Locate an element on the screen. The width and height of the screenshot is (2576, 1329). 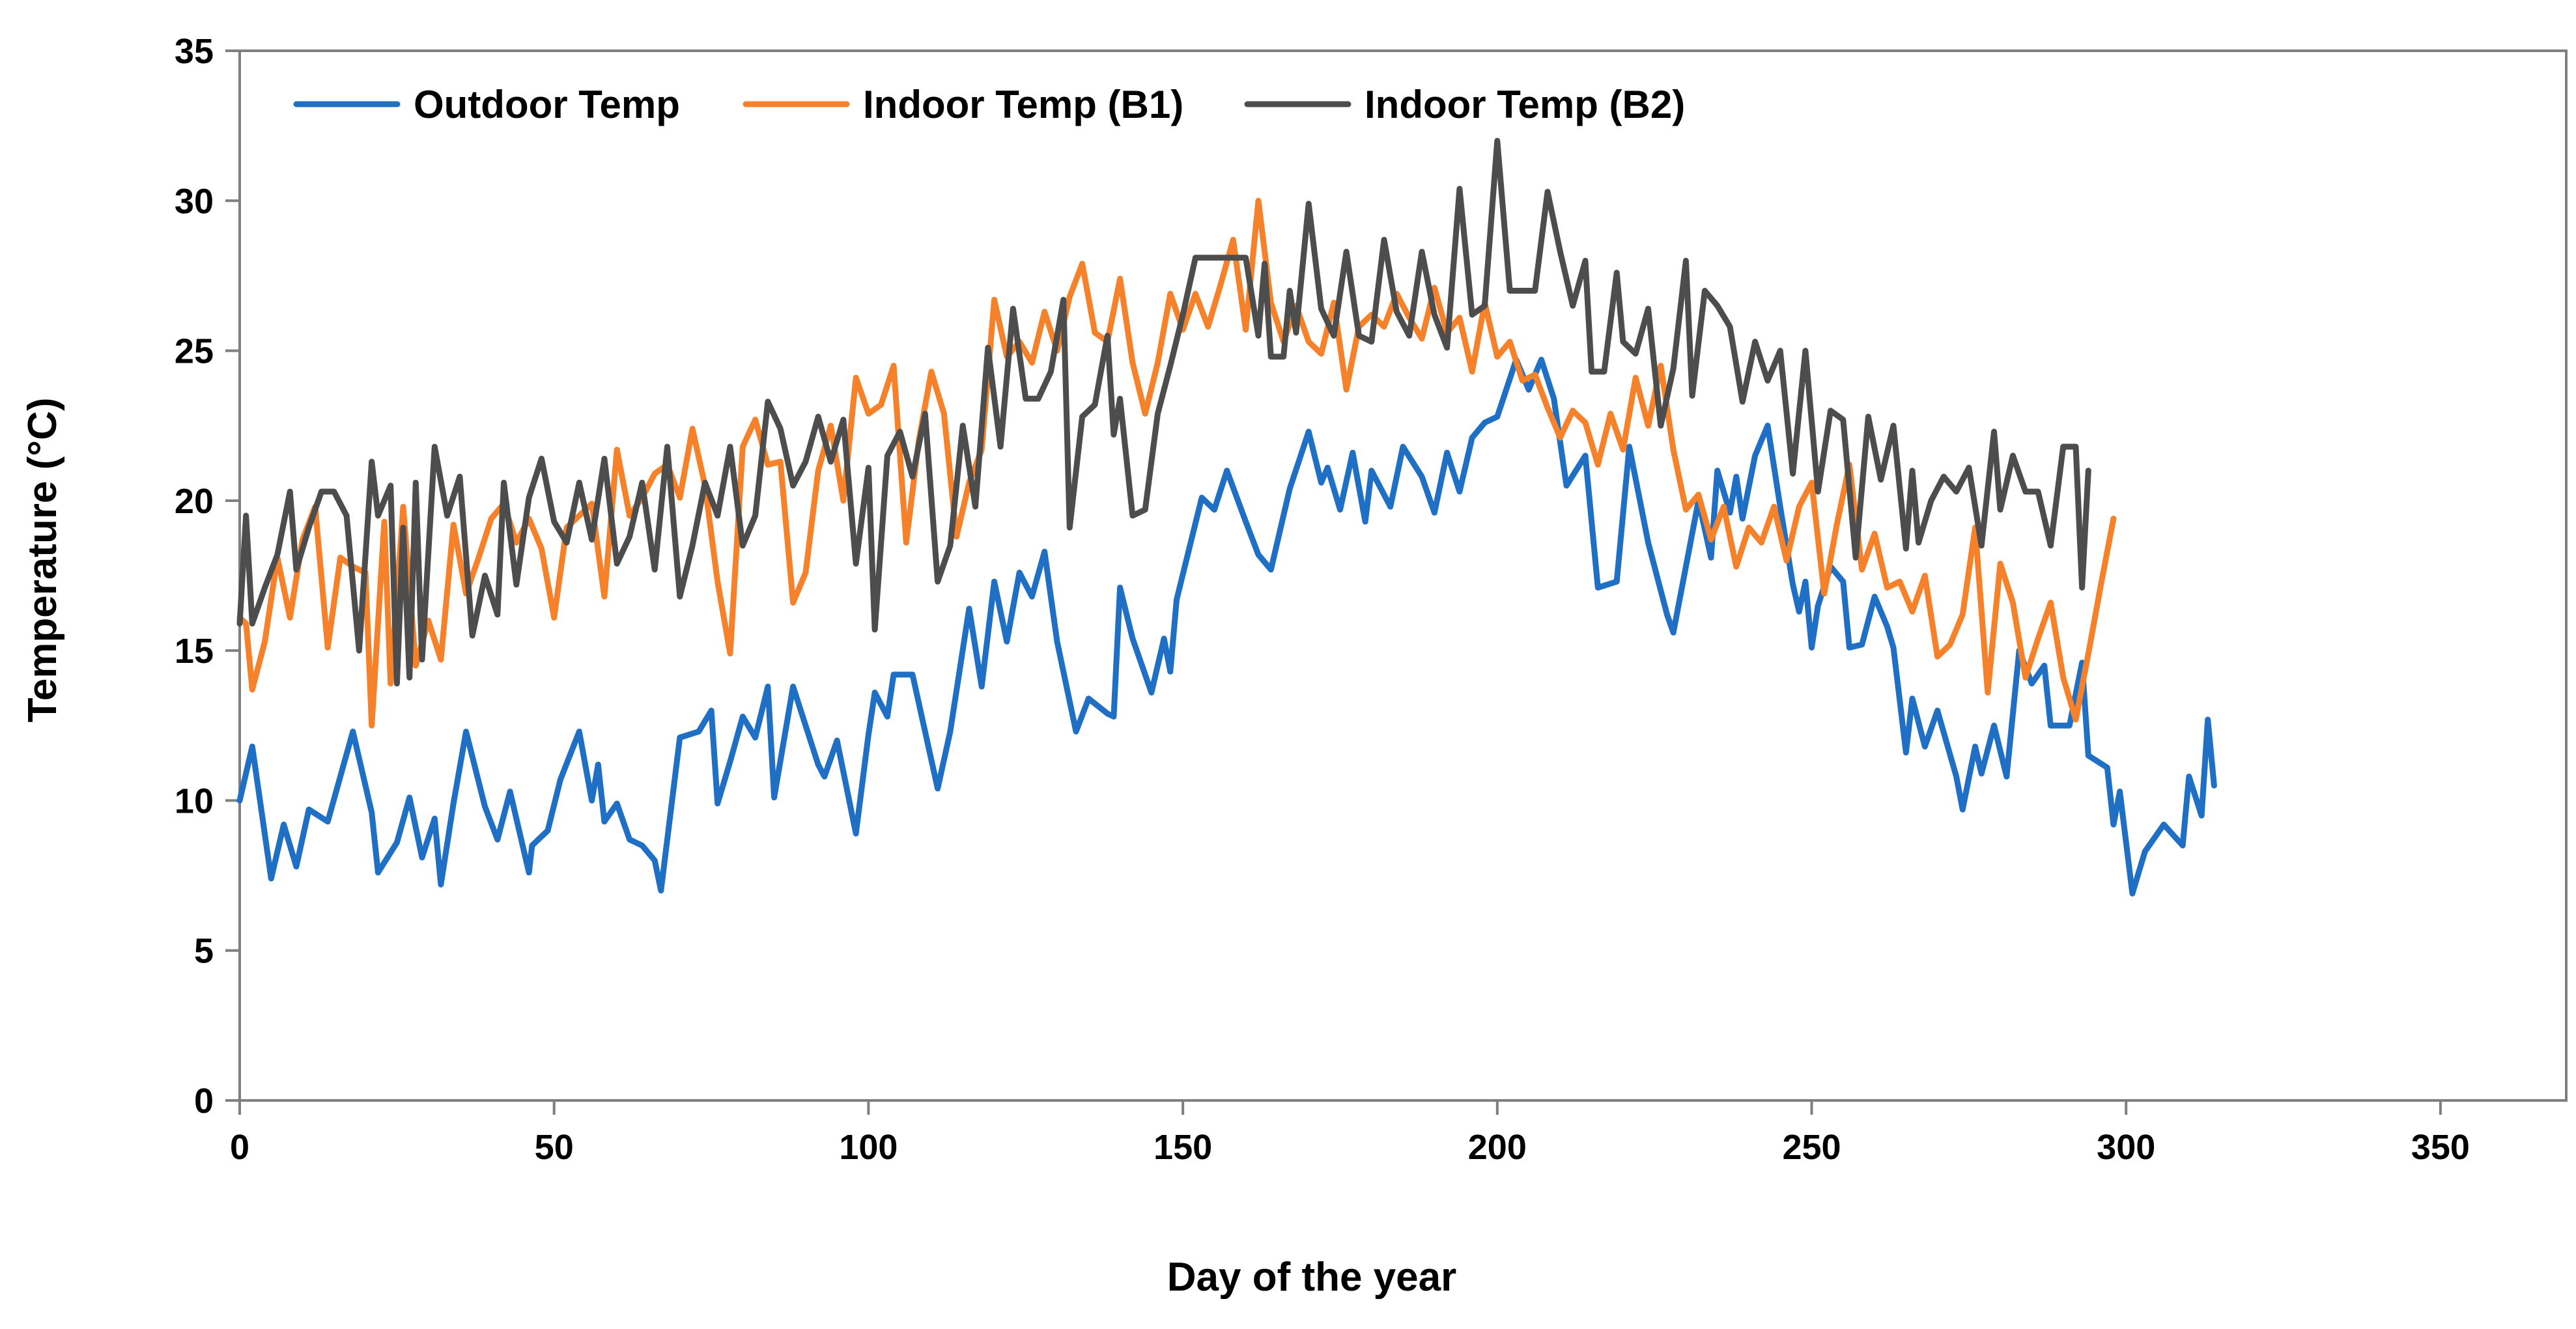
y-tick-label: 10 is located at coordinates (194, 800).